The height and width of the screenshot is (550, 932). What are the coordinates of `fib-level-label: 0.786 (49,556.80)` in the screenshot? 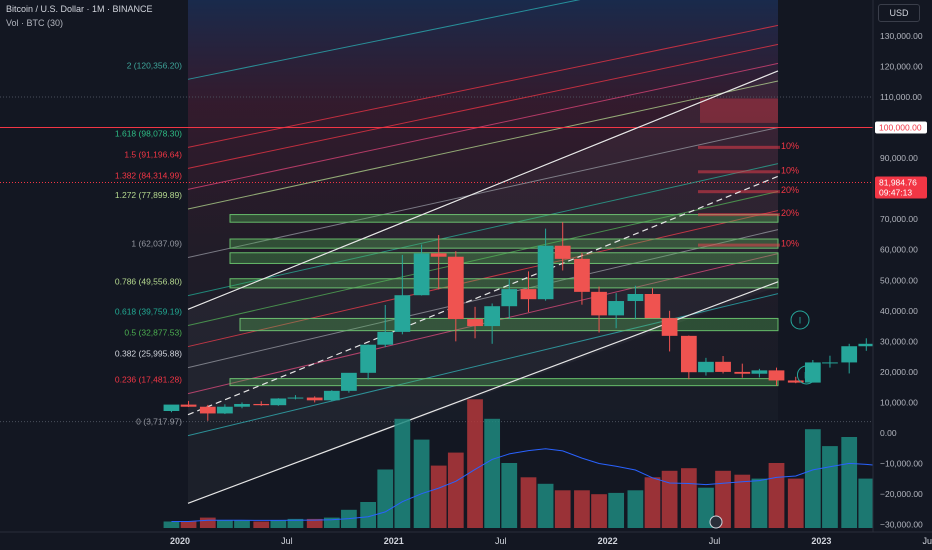 It's located at (148, 282).